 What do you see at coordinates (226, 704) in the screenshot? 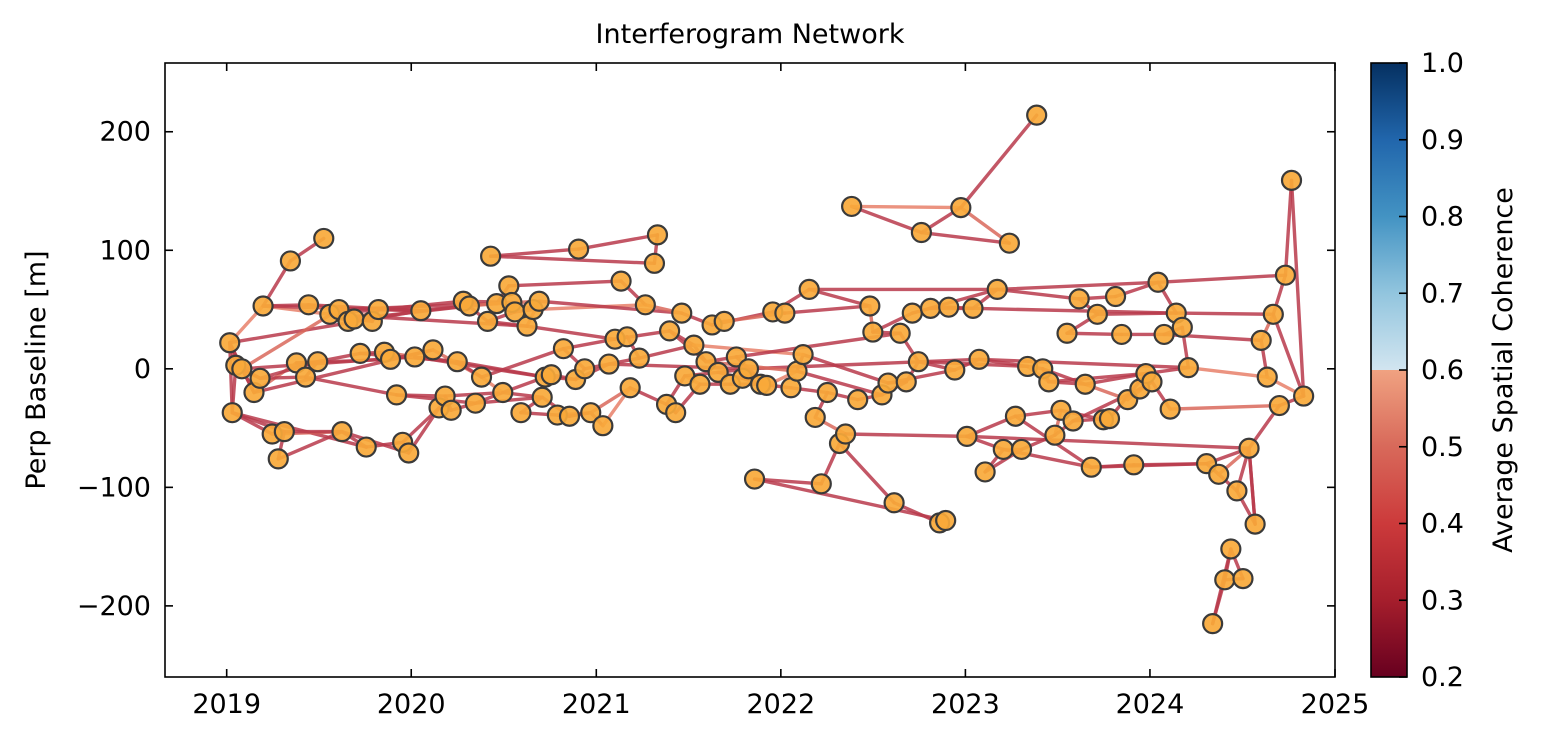
I see `x-tick-label: 2019` at bounding box center [226, 704].